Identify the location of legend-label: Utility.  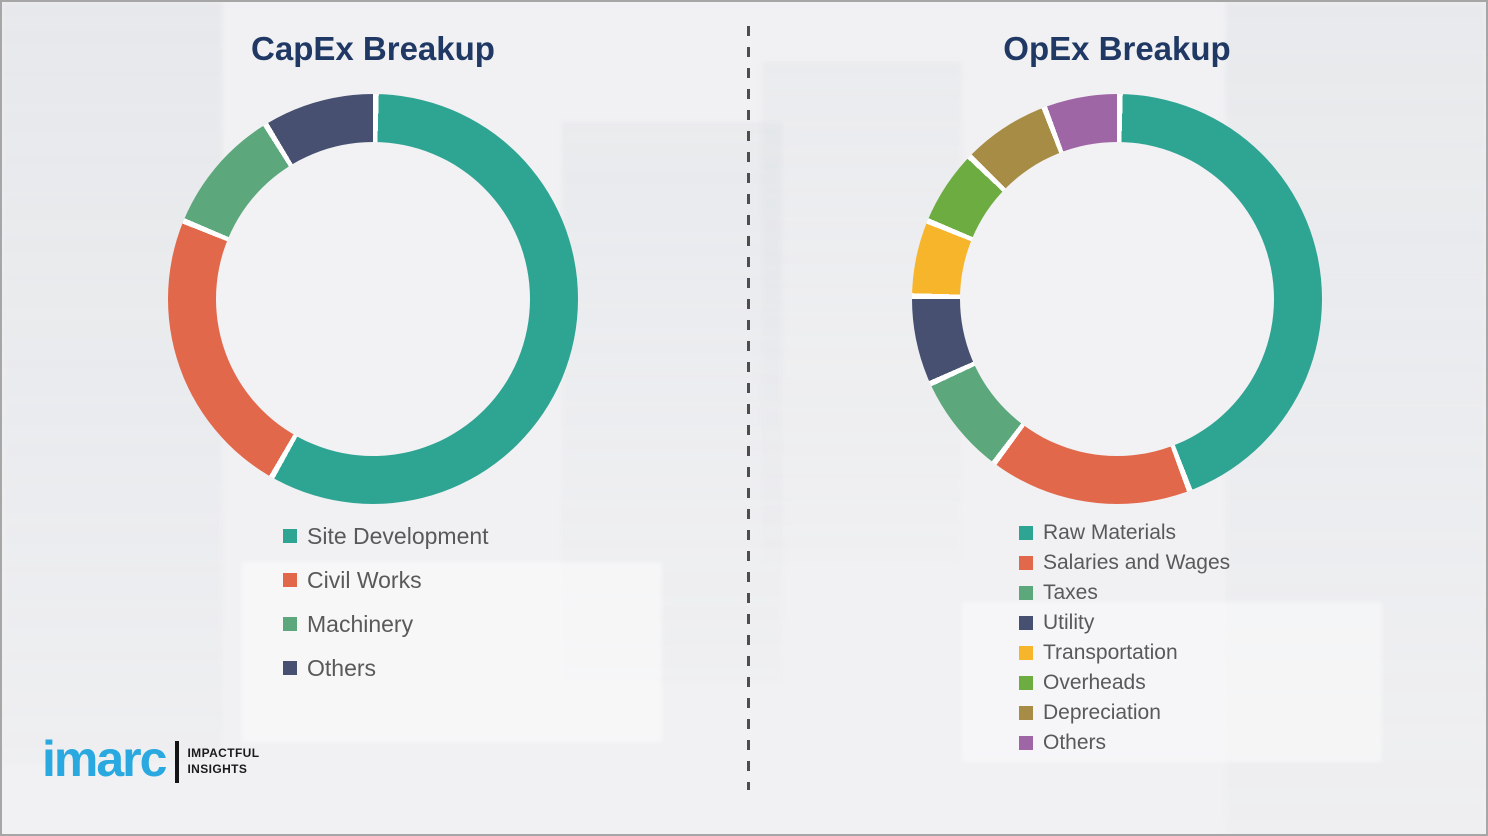
(1069, 622).